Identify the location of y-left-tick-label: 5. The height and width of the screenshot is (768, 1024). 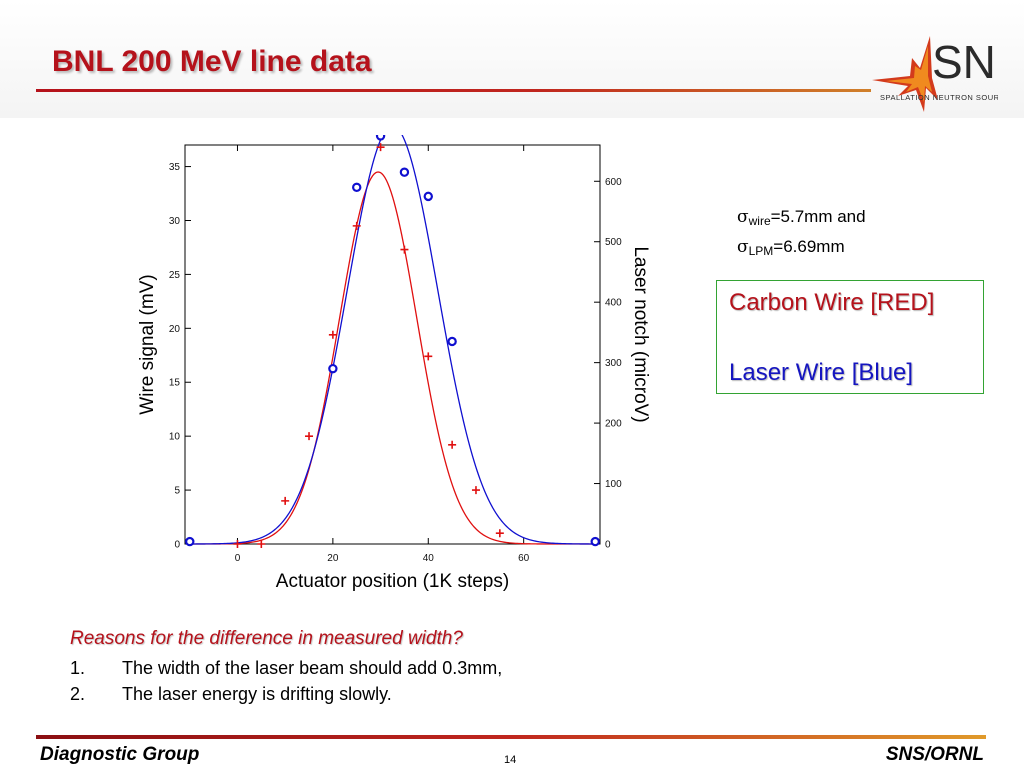
(177, 491).